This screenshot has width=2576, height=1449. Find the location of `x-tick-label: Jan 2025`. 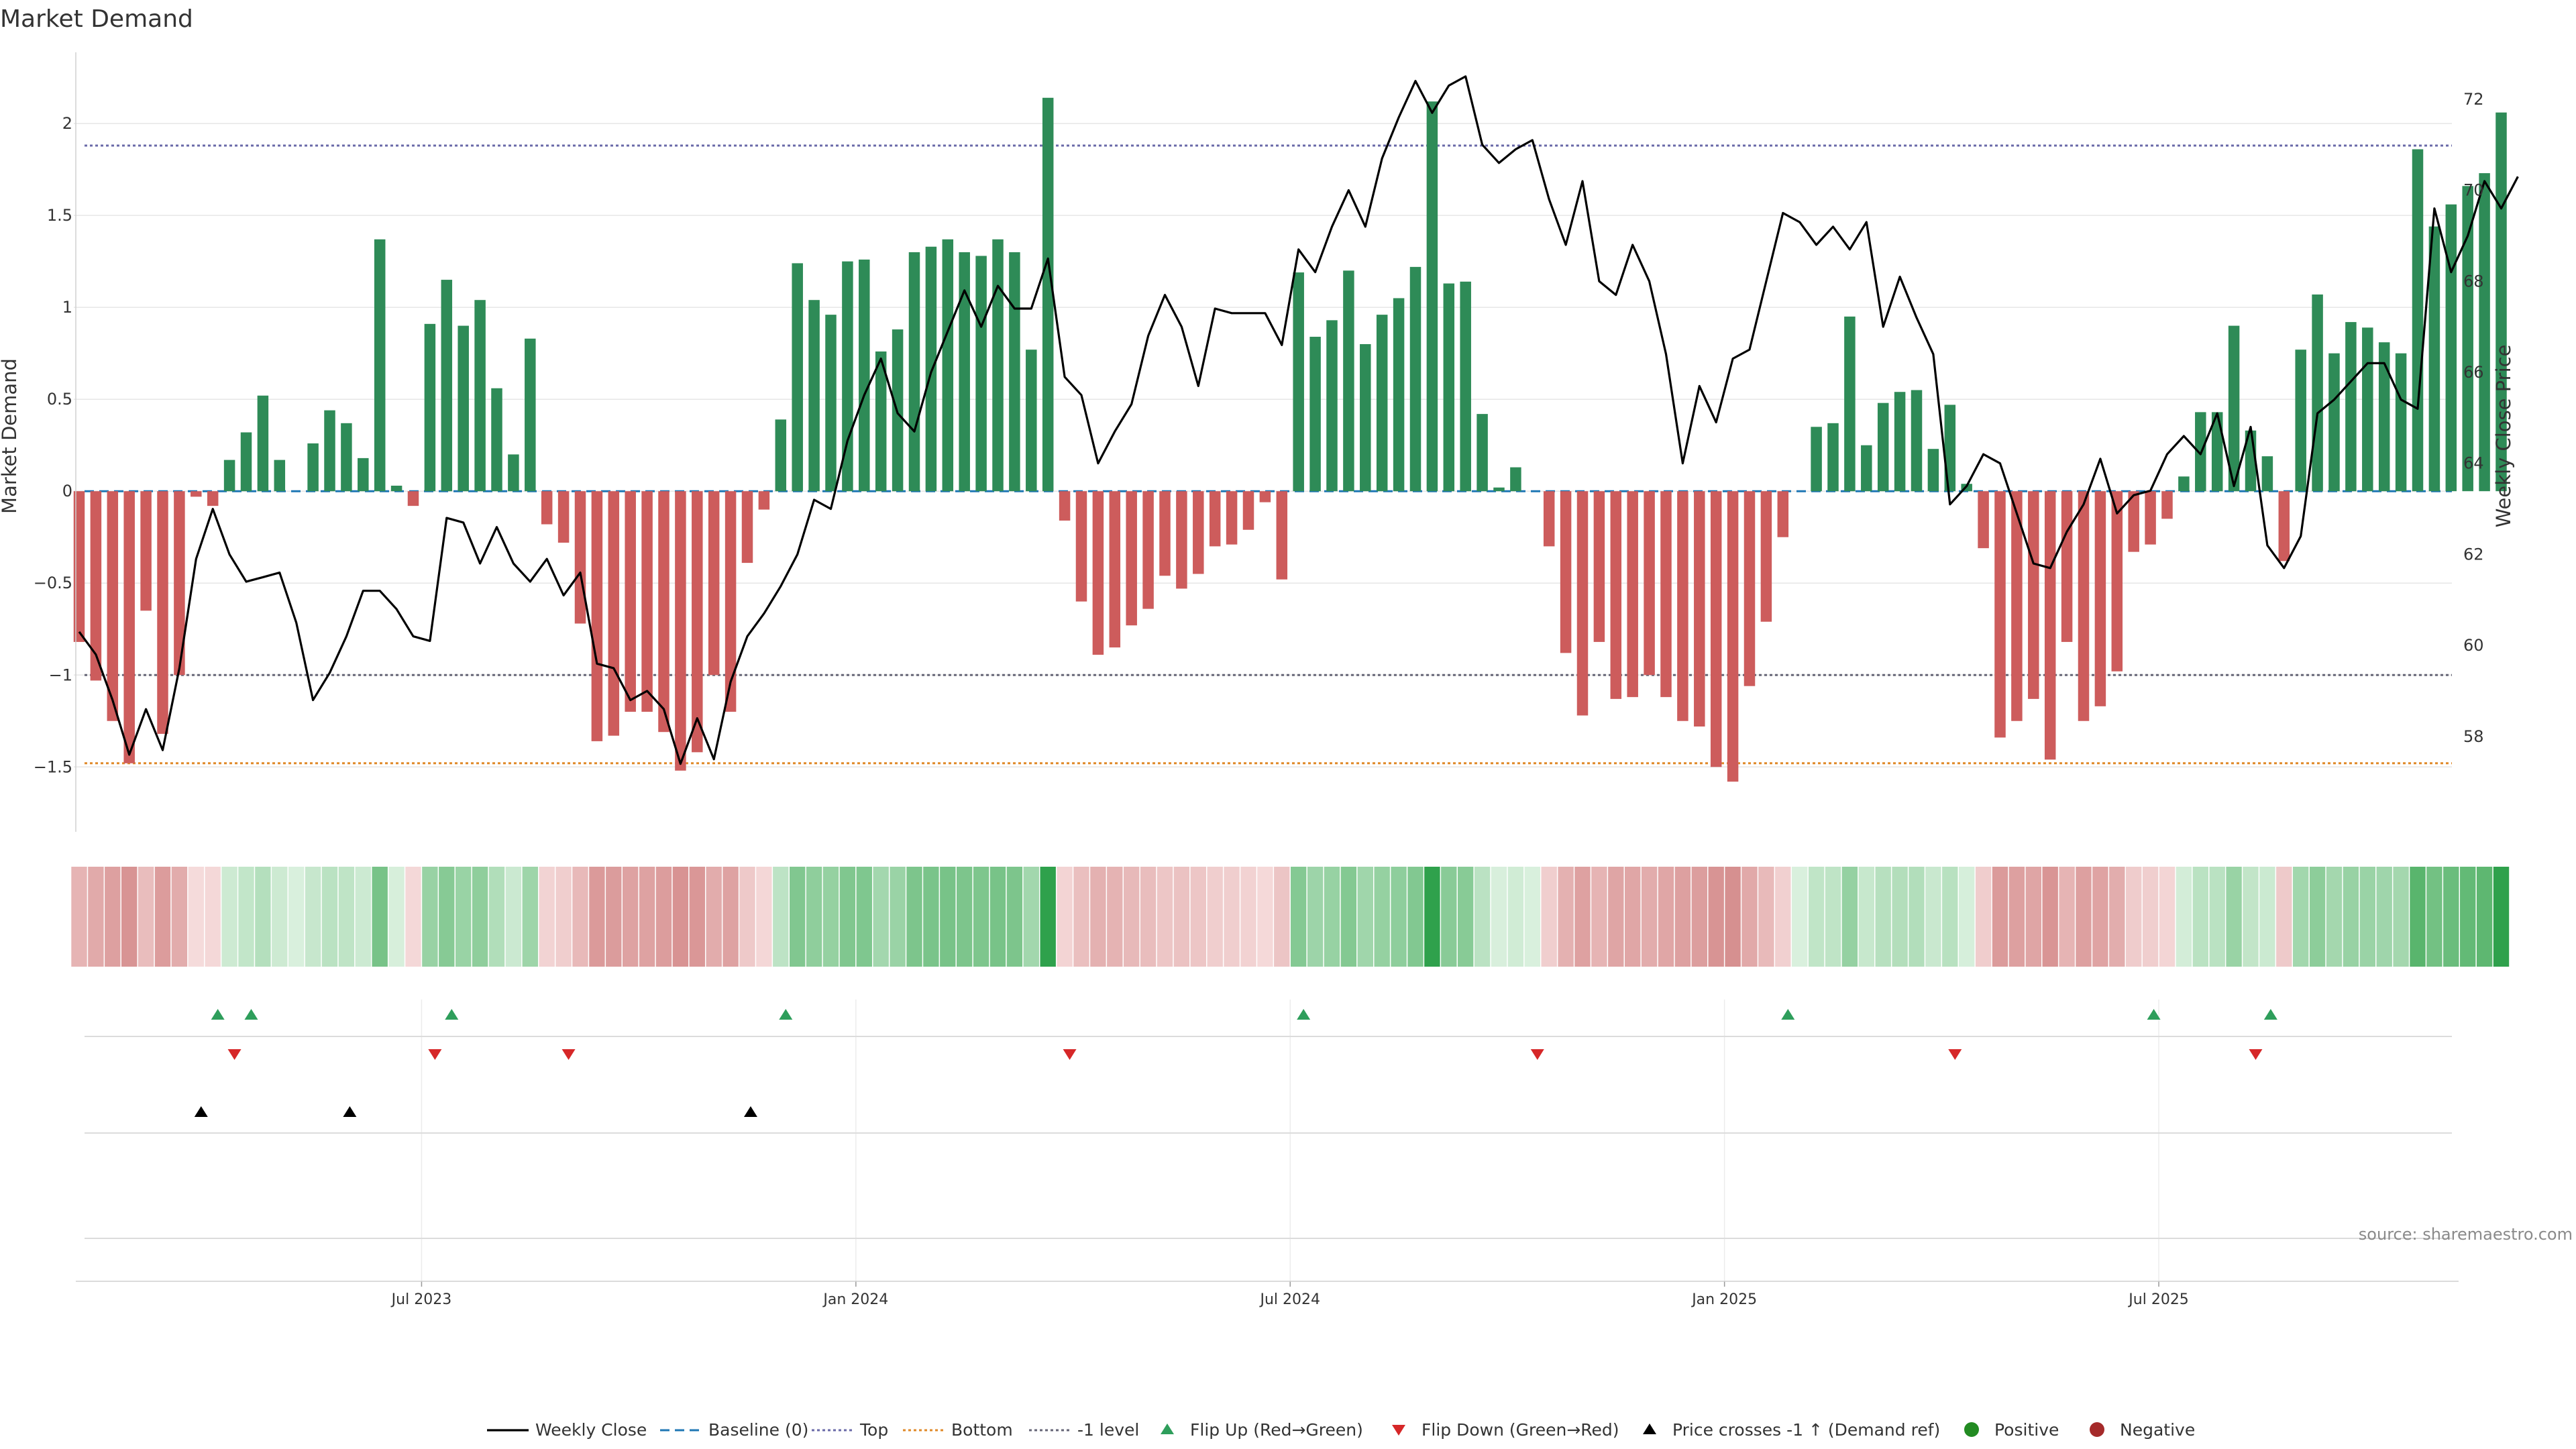

x-tick-label: Jan 2025 is located at coordinates (1723, 1299).